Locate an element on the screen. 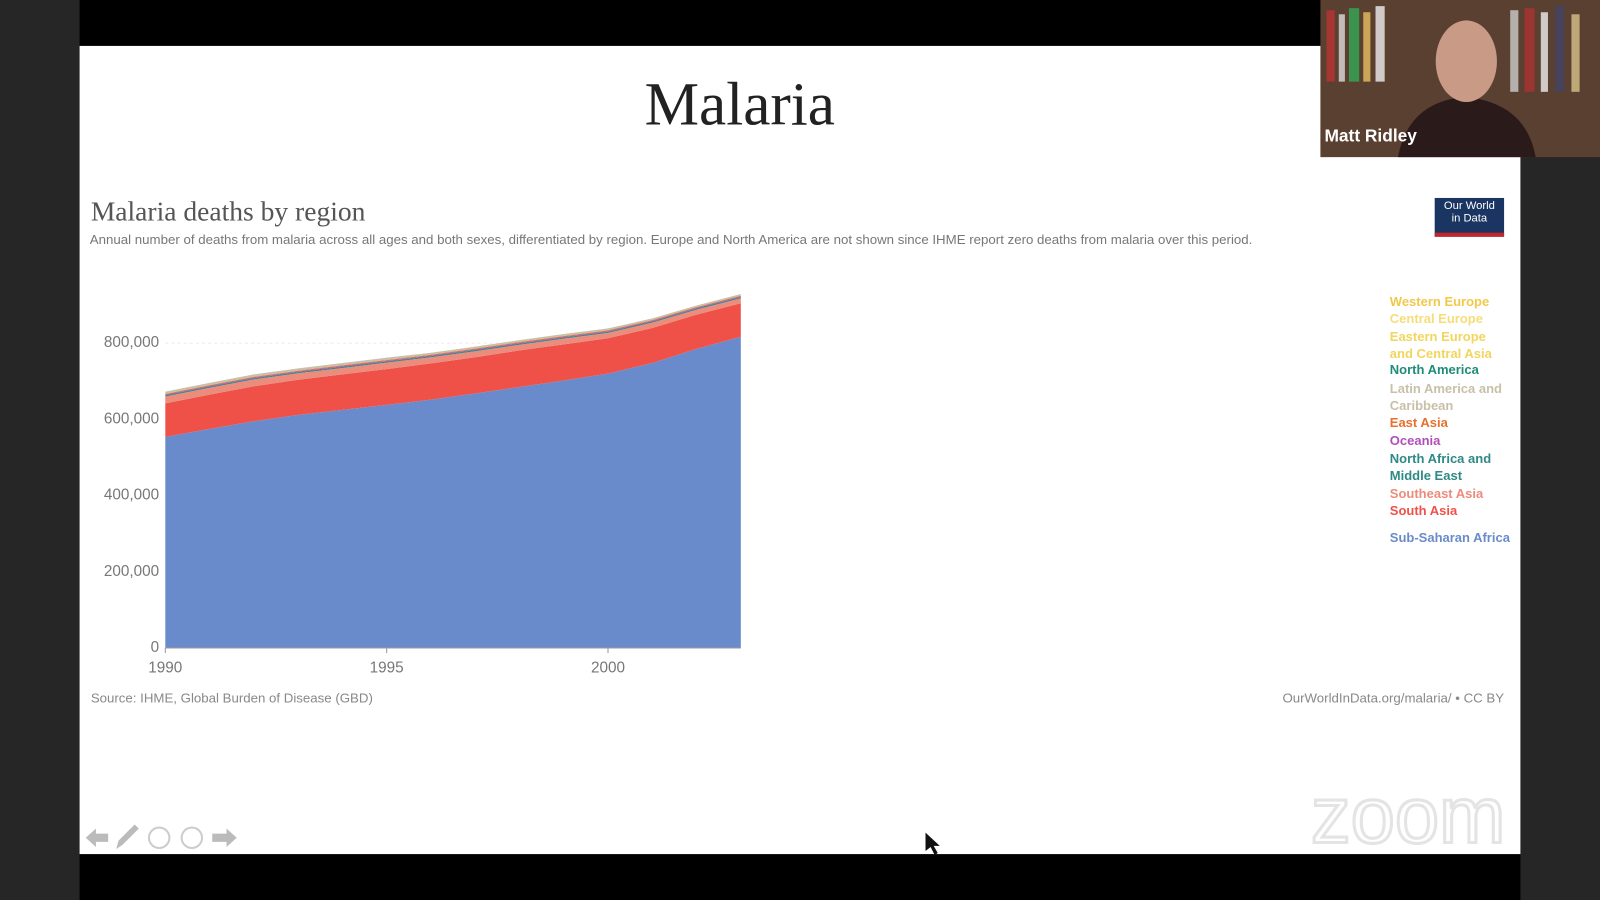 The image size is (1600, 900). logo is located at coordinates (1469, 217).